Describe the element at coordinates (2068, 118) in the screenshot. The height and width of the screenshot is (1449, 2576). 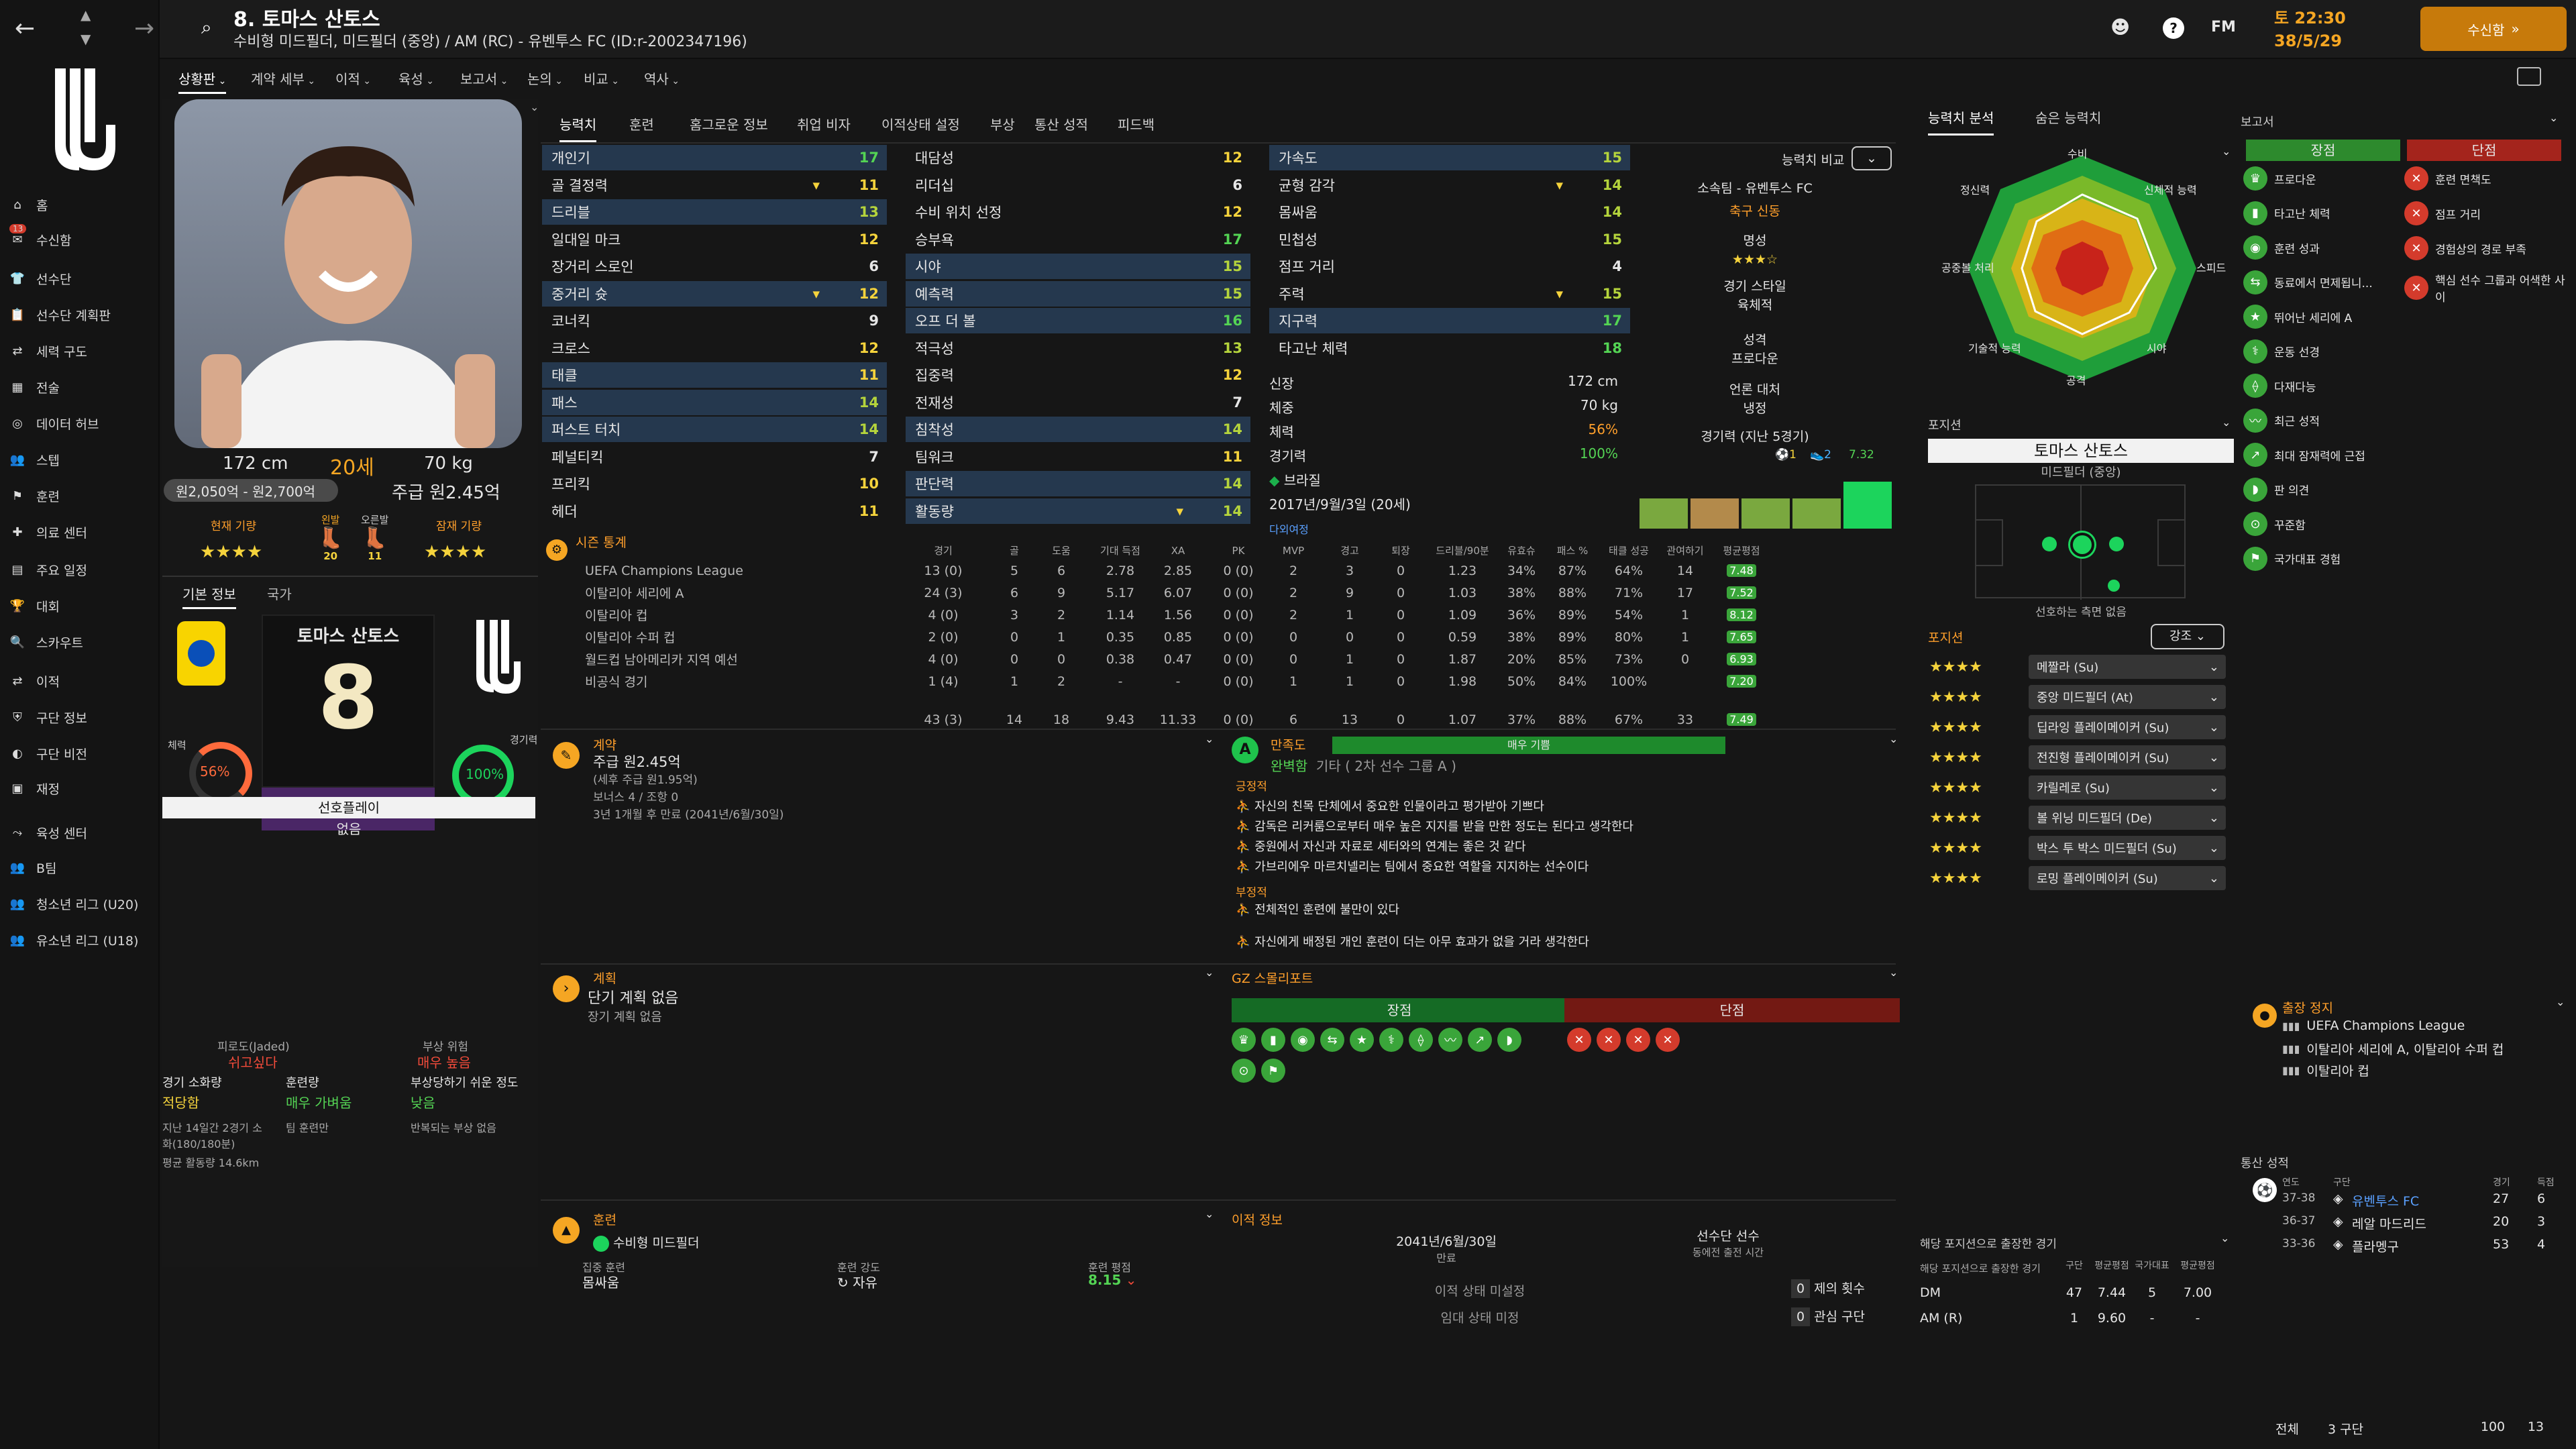
I see `radar-tab: 숨은 능력치` at that location.